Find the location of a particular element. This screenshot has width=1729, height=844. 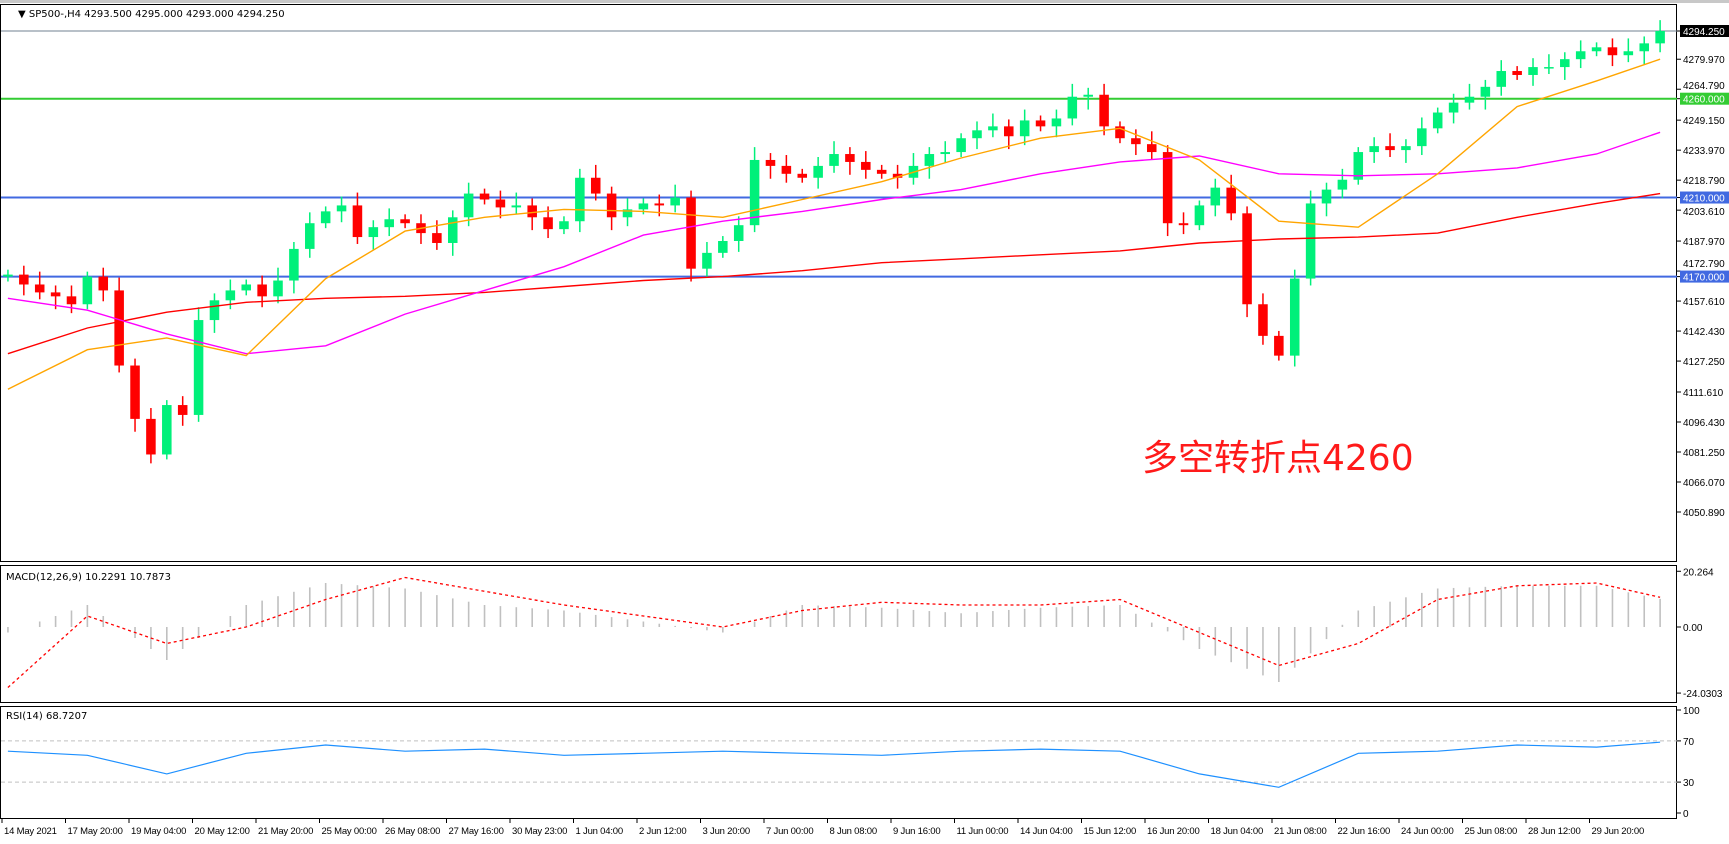

rsi-pane is located at coordinates (838, 762).